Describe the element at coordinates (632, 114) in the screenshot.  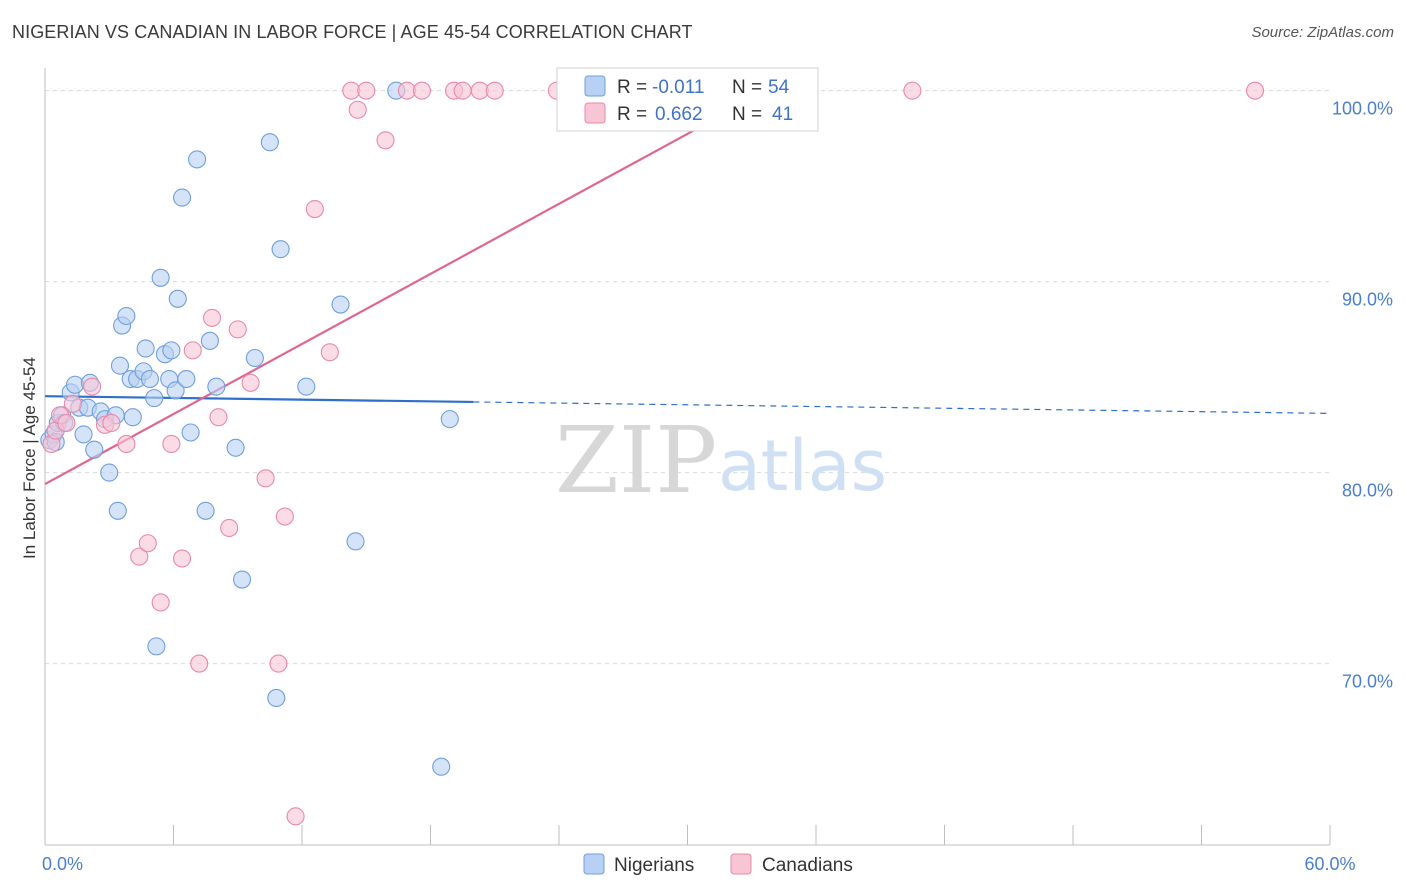
I see `legend-r-label-canadians: R =` at that location.